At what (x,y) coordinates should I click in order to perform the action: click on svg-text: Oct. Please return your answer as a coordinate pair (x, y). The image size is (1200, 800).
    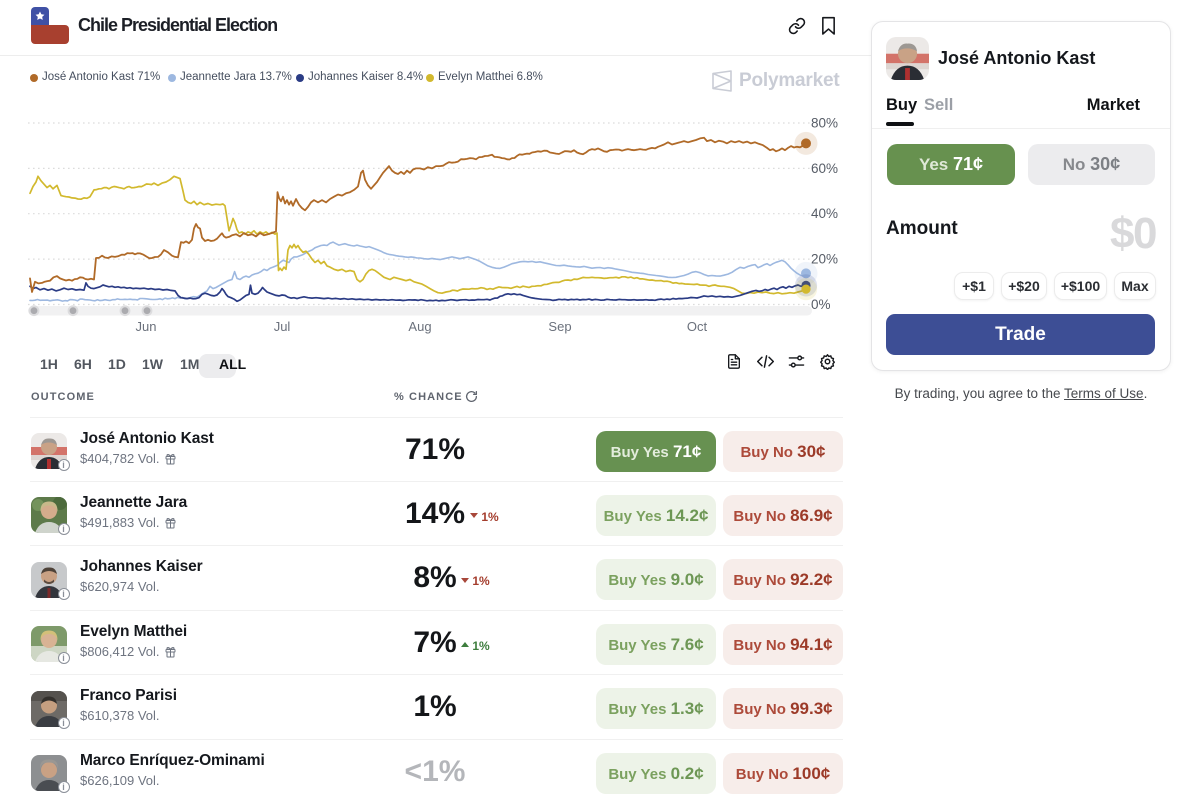
    Looking at the image, I should click on (697, 326).